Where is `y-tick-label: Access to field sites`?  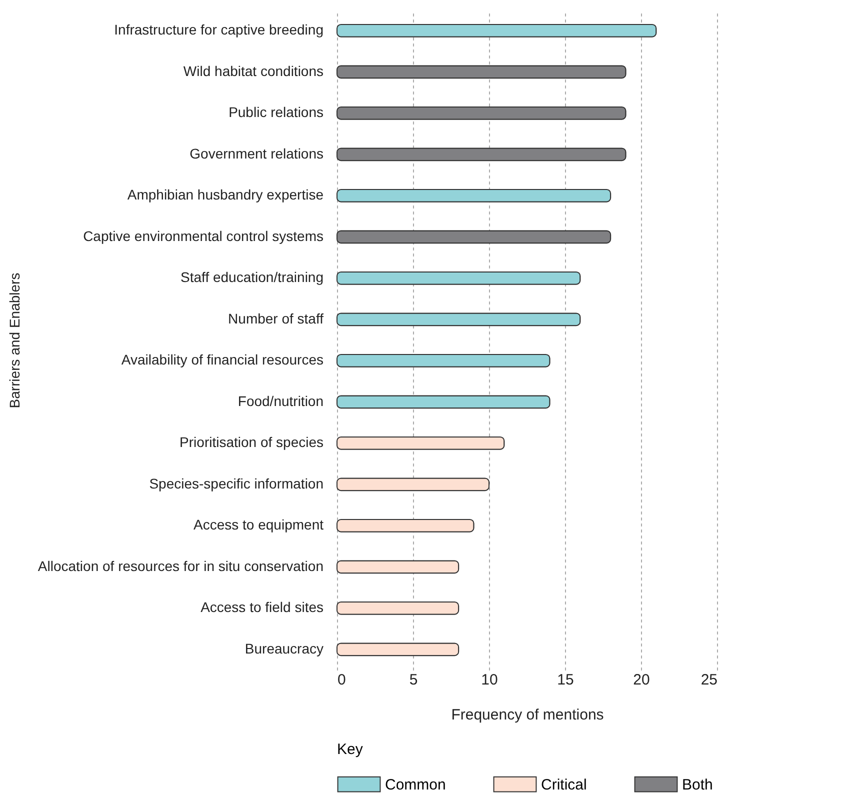 y-tick-label: Access to field sites is located at coordinates (262, 607).